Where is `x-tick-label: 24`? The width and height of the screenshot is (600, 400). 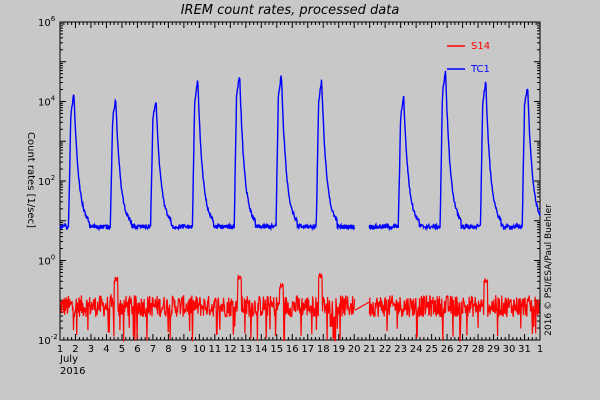
x-tick-label: 24 is located at coordinates (416, 349).